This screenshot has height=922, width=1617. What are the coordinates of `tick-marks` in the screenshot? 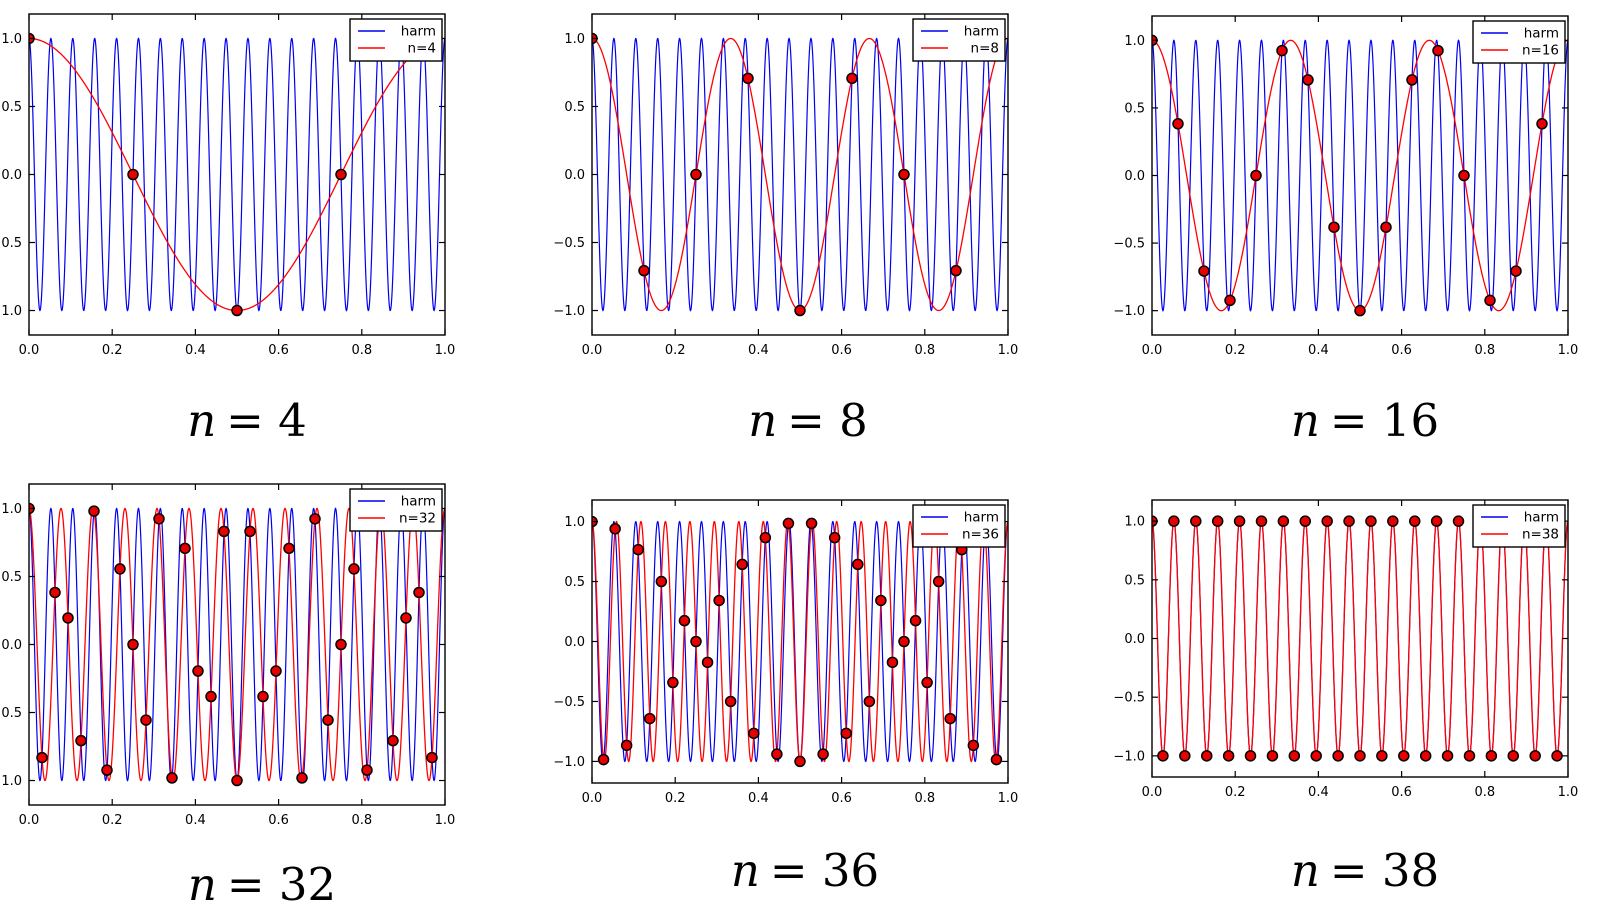 It's located at (237, 174).